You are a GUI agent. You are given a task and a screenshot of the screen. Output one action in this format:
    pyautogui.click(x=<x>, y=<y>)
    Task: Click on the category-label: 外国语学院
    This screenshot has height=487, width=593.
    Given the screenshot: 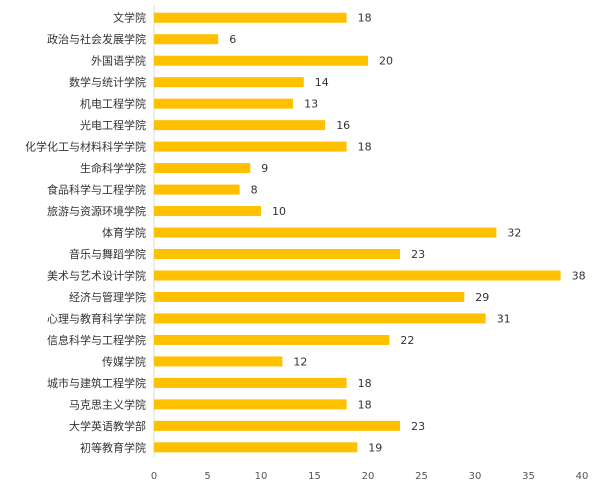 What is the action you would take?
    pyautogui.click(x=118, y=61)
    